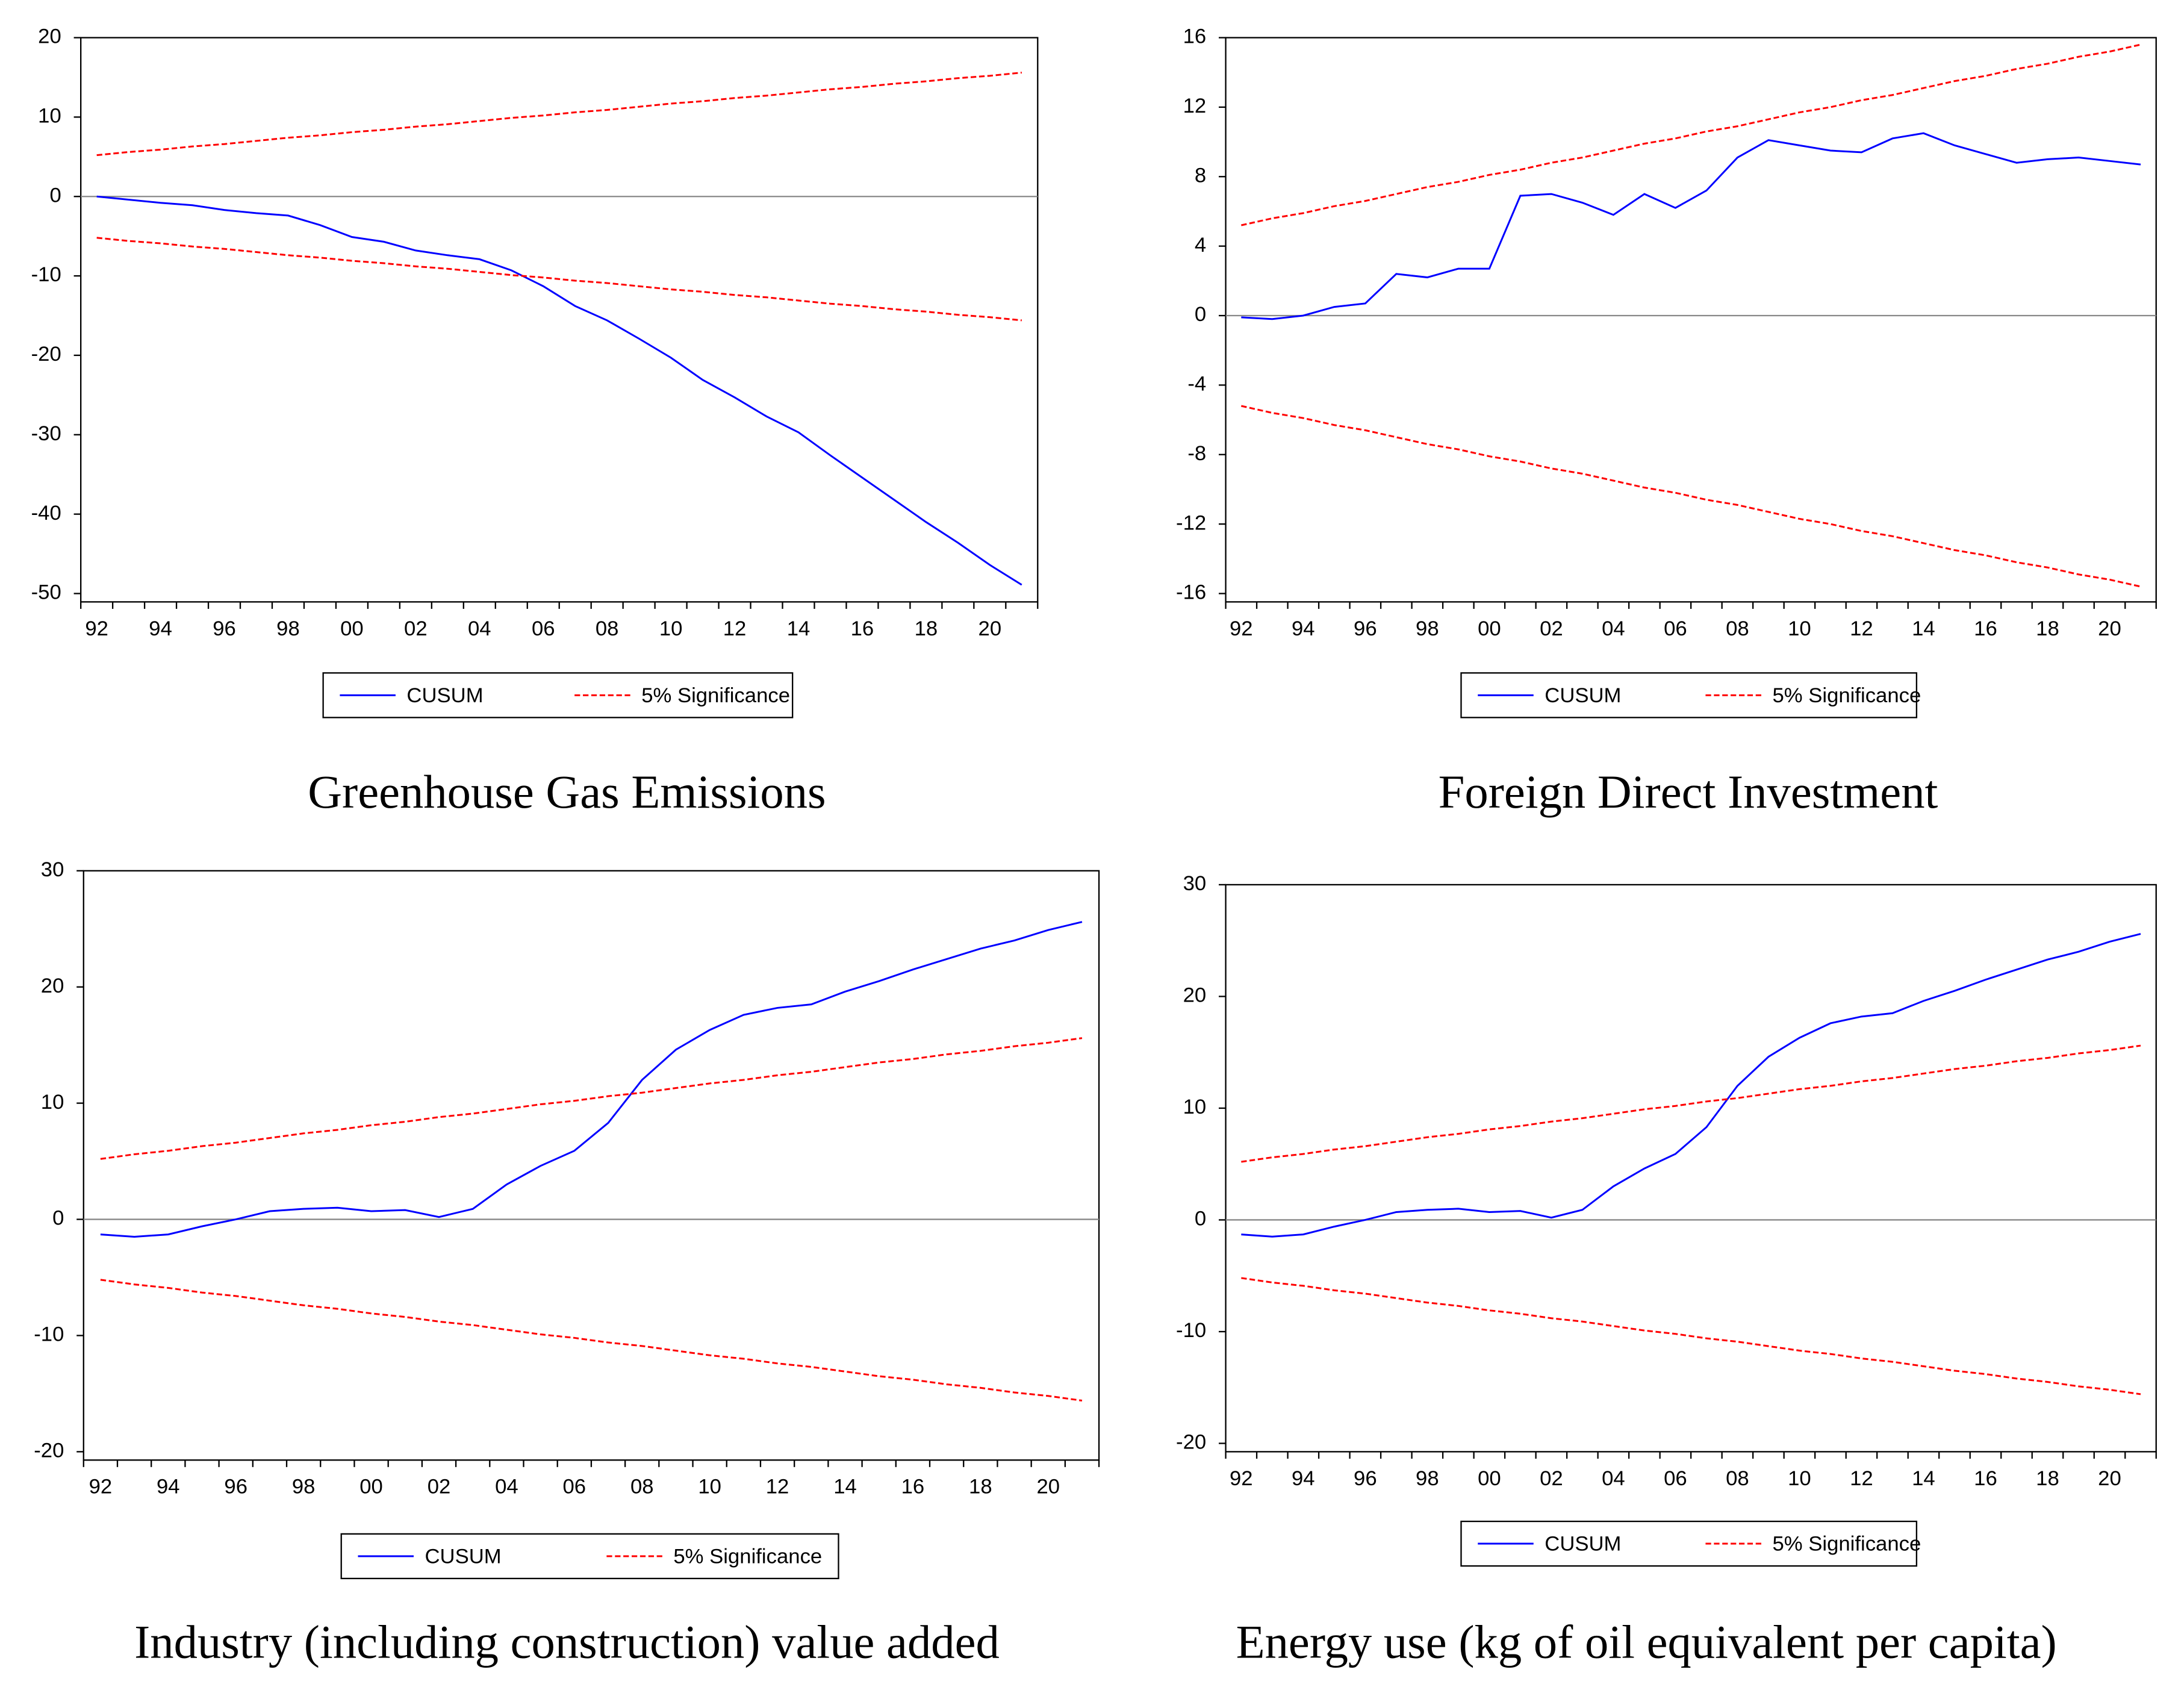 This screenshot has height=1690, width=2184. Describe the element at coordinates (1201, 175) in the screenshot. I see `y-tick-label: 8` at that location.